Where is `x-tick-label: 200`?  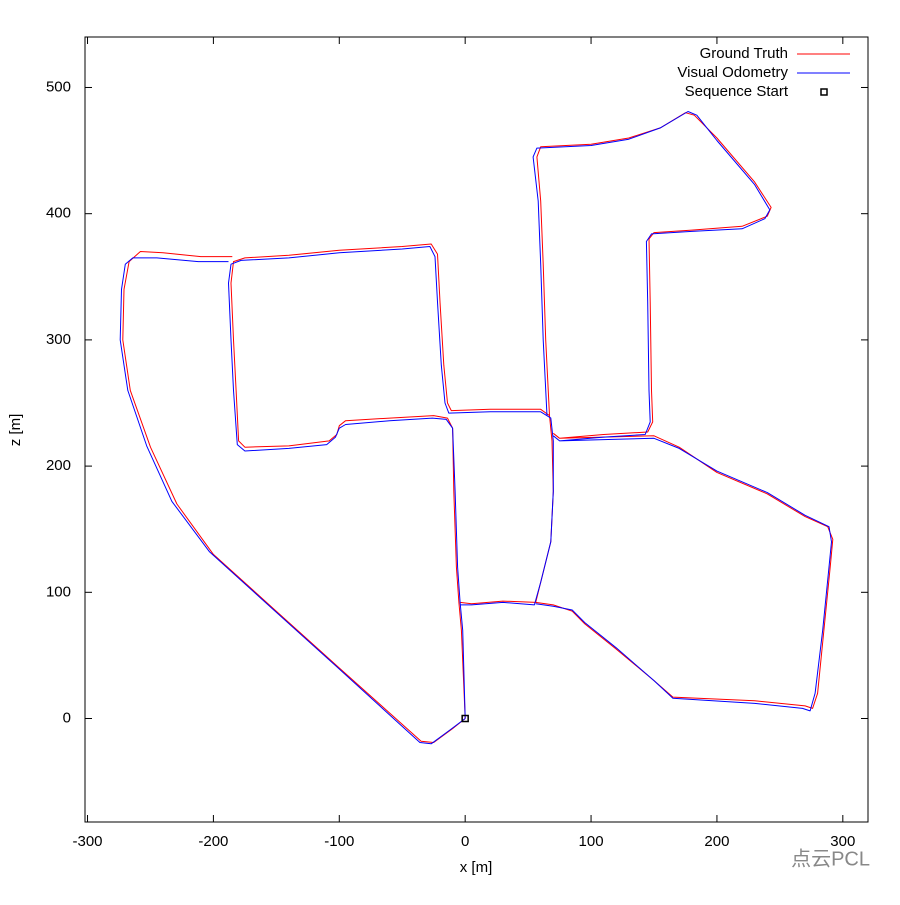
x-tick-label: 200 is located at coordinates (716, 841).